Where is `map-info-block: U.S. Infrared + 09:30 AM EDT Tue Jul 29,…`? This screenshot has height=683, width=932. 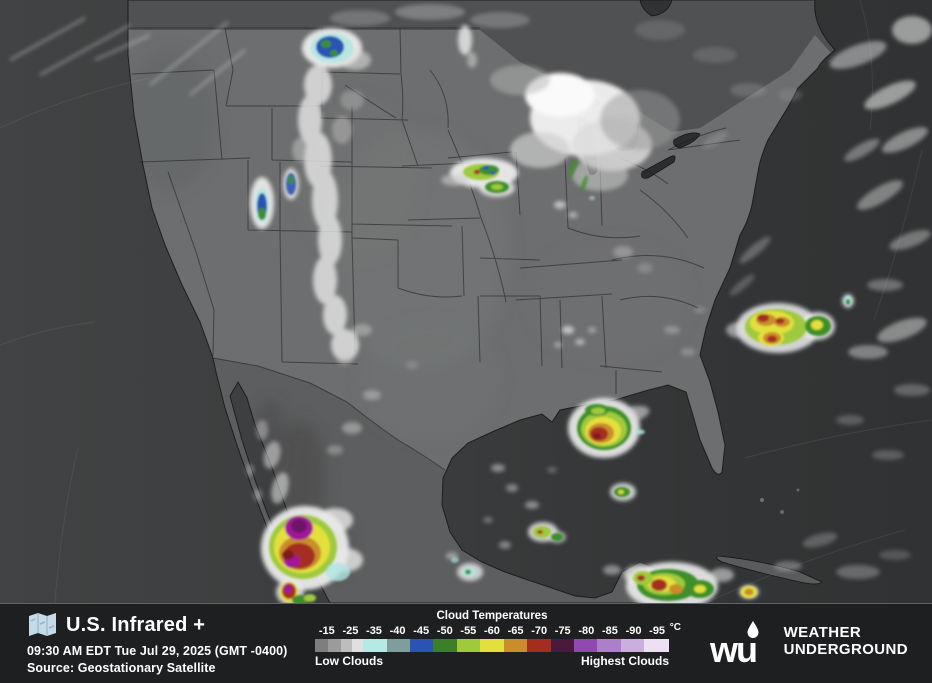 map-info-block: U.S. Infrared + 09:30 AM EDT Tue Jul 29,… is located at coordinates (157, 643).